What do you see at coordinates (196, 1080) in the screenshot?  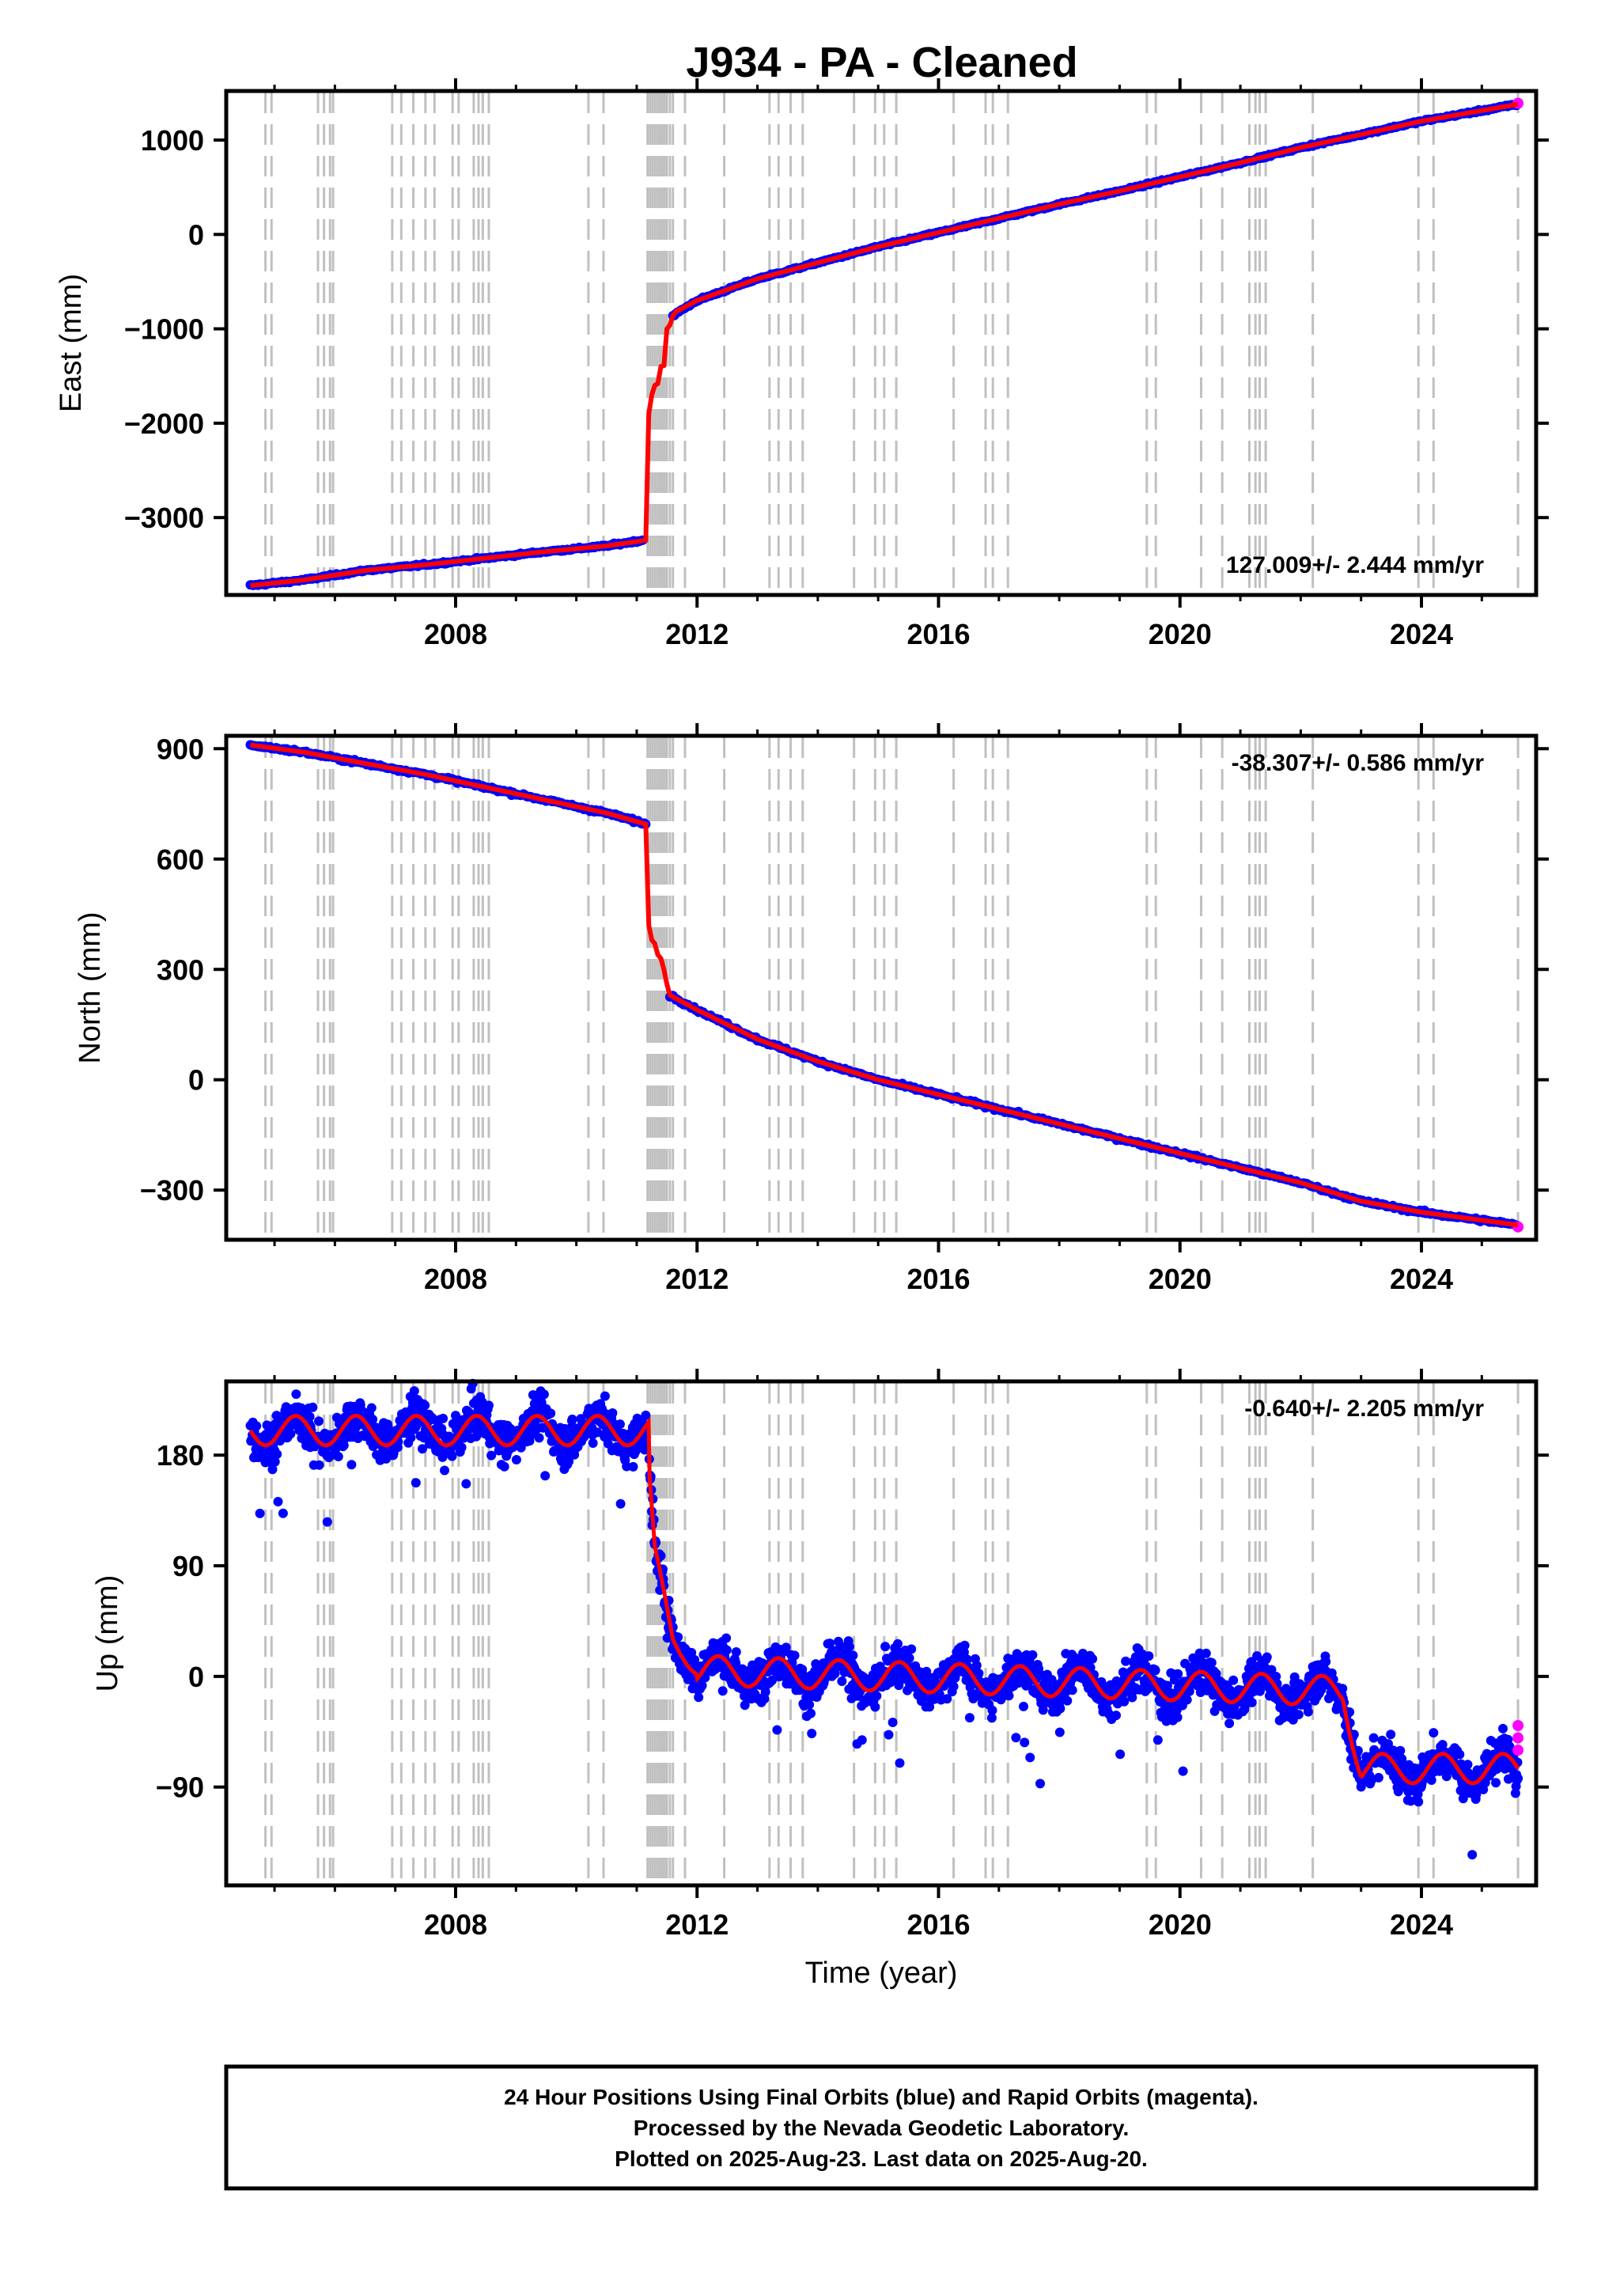 I see `north-y-tick-label: 0` at bounding box center [196, 1080].